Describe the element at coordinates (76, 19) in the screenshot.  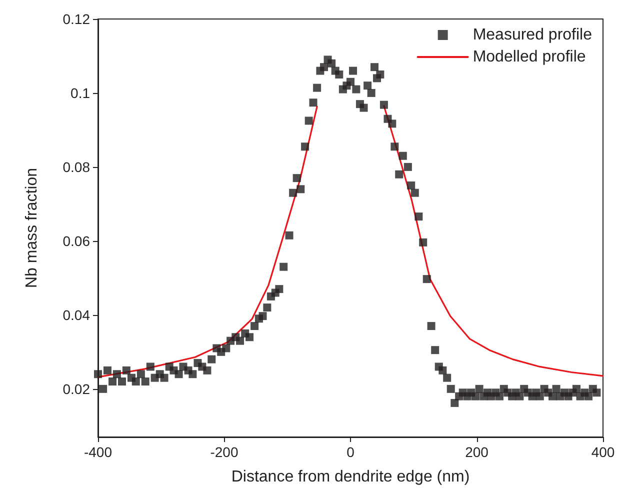
I see `y-tick-label: 0.12` at that location.